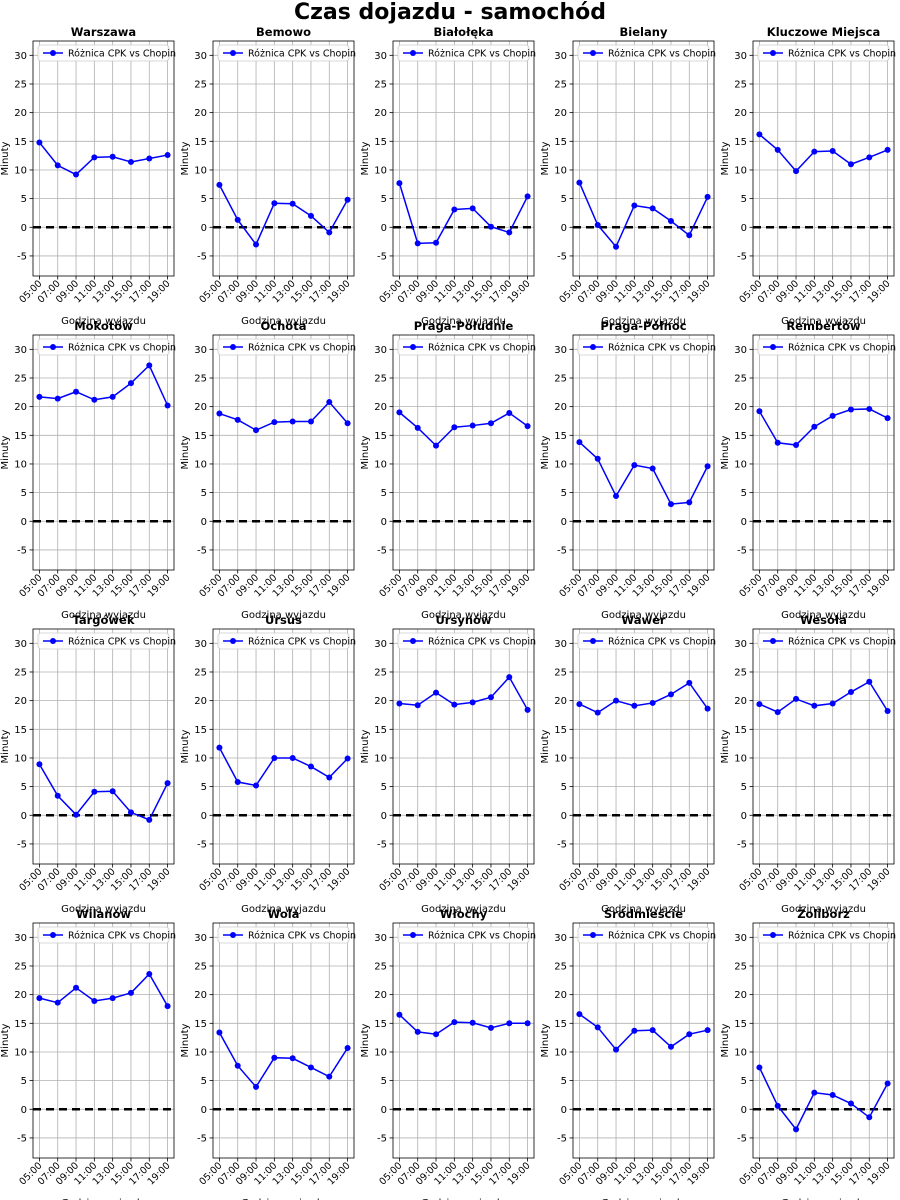  Describe the element at coordinates (560, 1024) in the screenshot. I see `y-tick-label: 15` at that location.